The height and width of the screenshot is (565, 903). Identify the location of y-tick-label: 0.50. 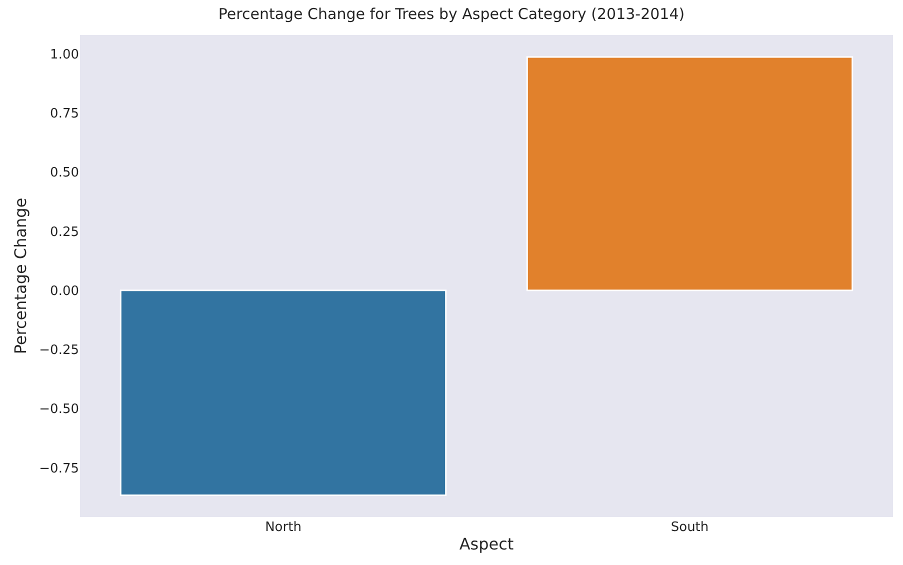
(64, 173).